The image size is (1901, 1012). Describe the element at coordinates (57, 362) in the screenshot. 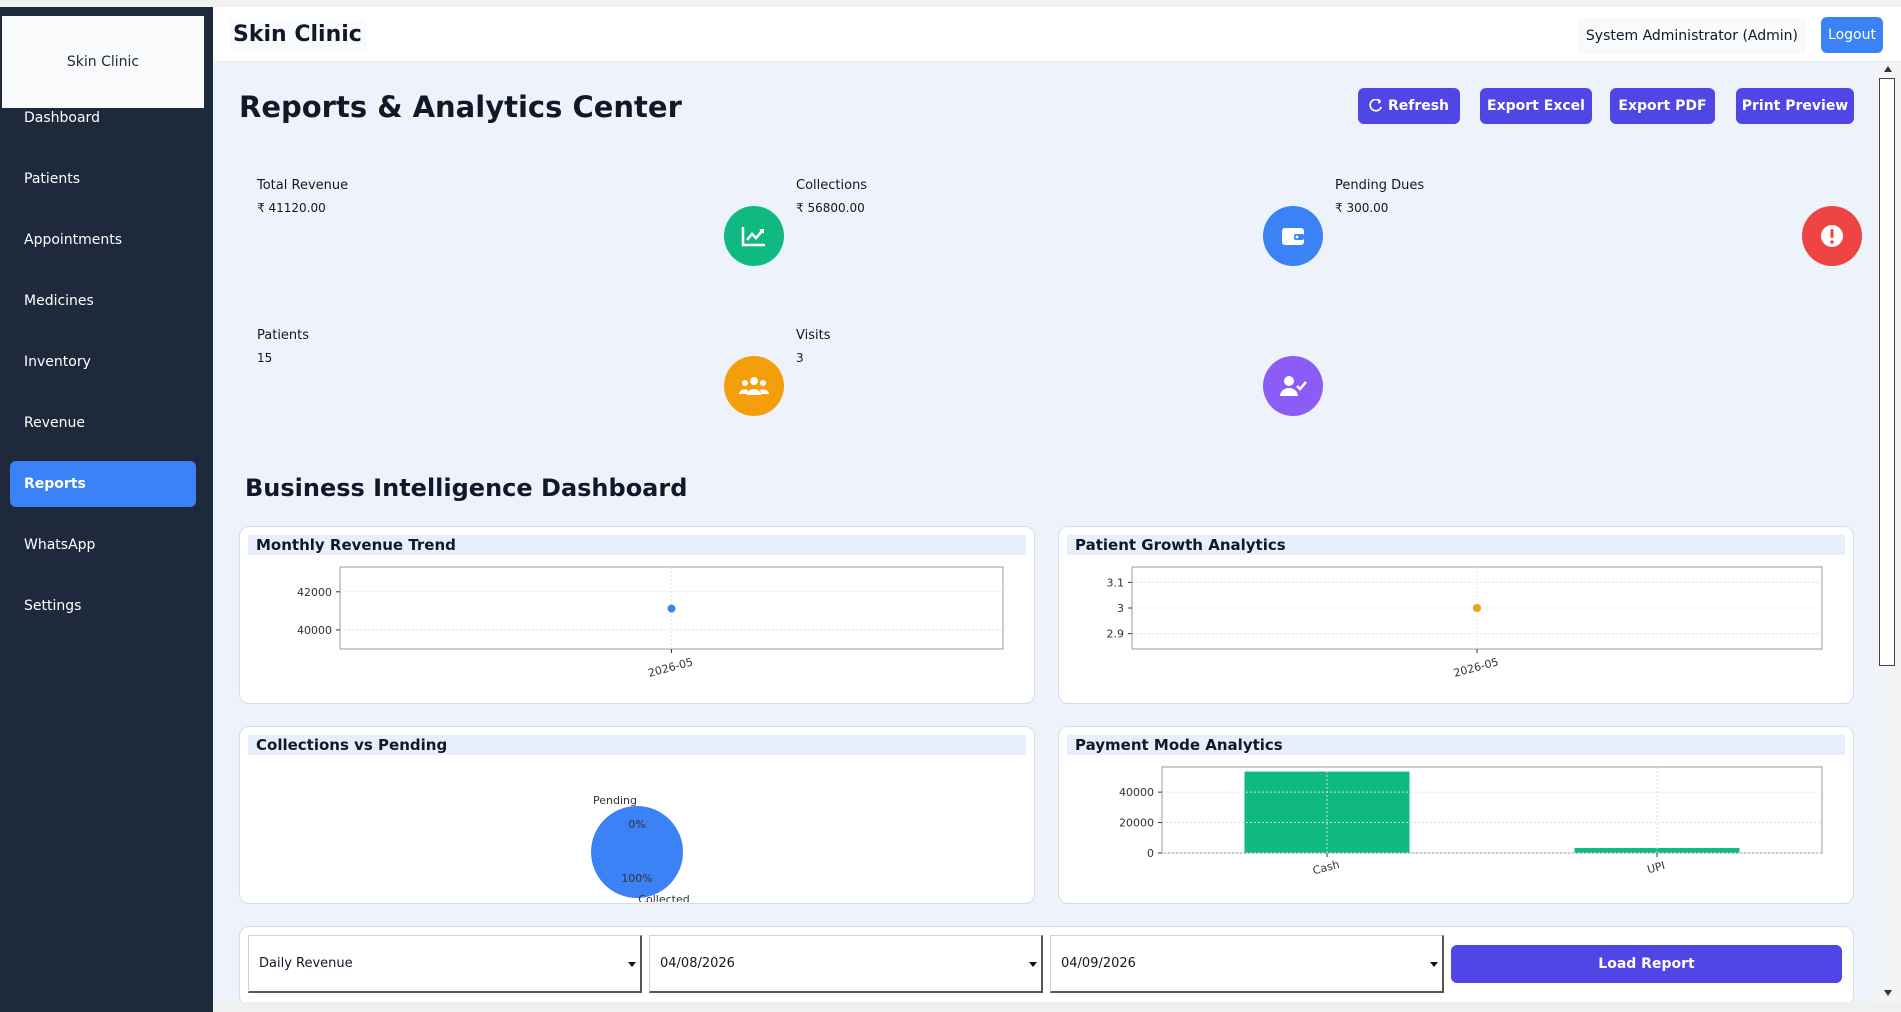

I see `sidebar-item-inventory: Inventory` at that location.